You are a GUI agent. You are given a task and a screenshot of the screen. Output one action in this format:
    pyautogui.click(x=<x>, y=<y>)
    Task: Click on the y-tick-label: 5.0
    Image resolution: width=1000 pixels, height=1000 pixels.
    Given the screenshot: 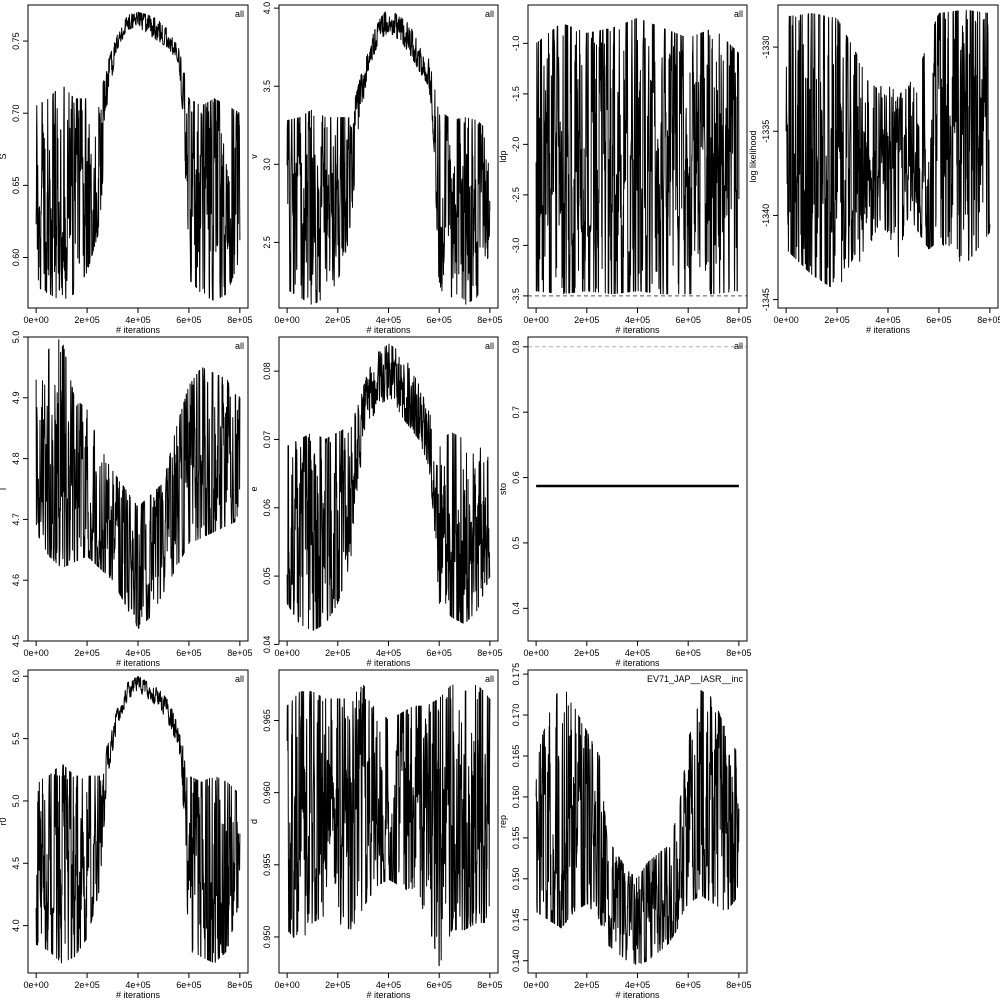 What is the action you would take?
    pyautogui.click(x=16, y=337)
    